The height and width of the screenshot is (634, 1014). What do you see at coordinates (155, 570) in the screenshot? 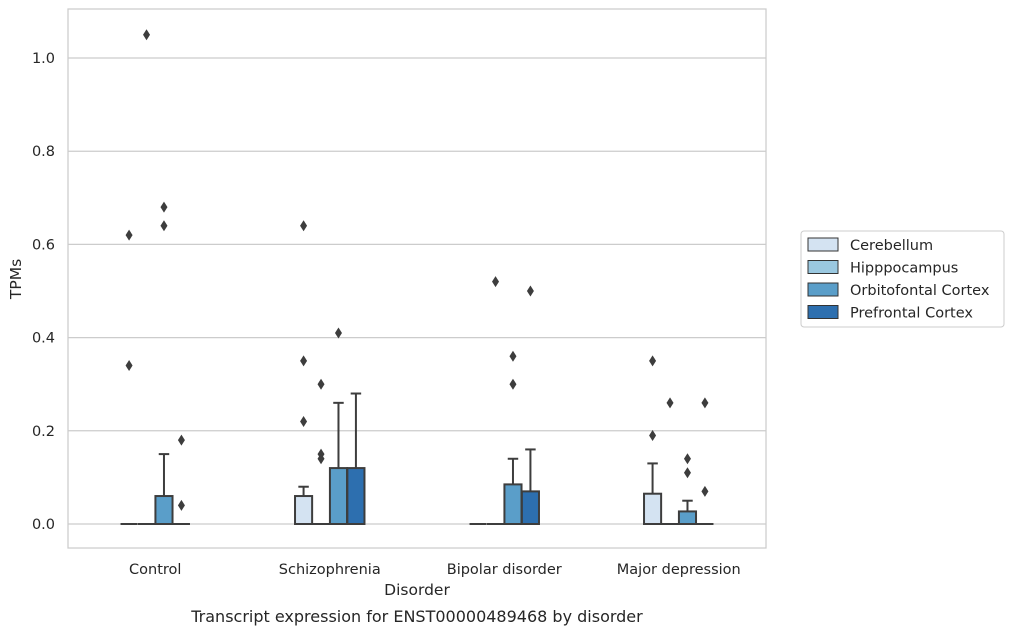
I see `x-tick-label: Control` at bounding box center [155, 570].